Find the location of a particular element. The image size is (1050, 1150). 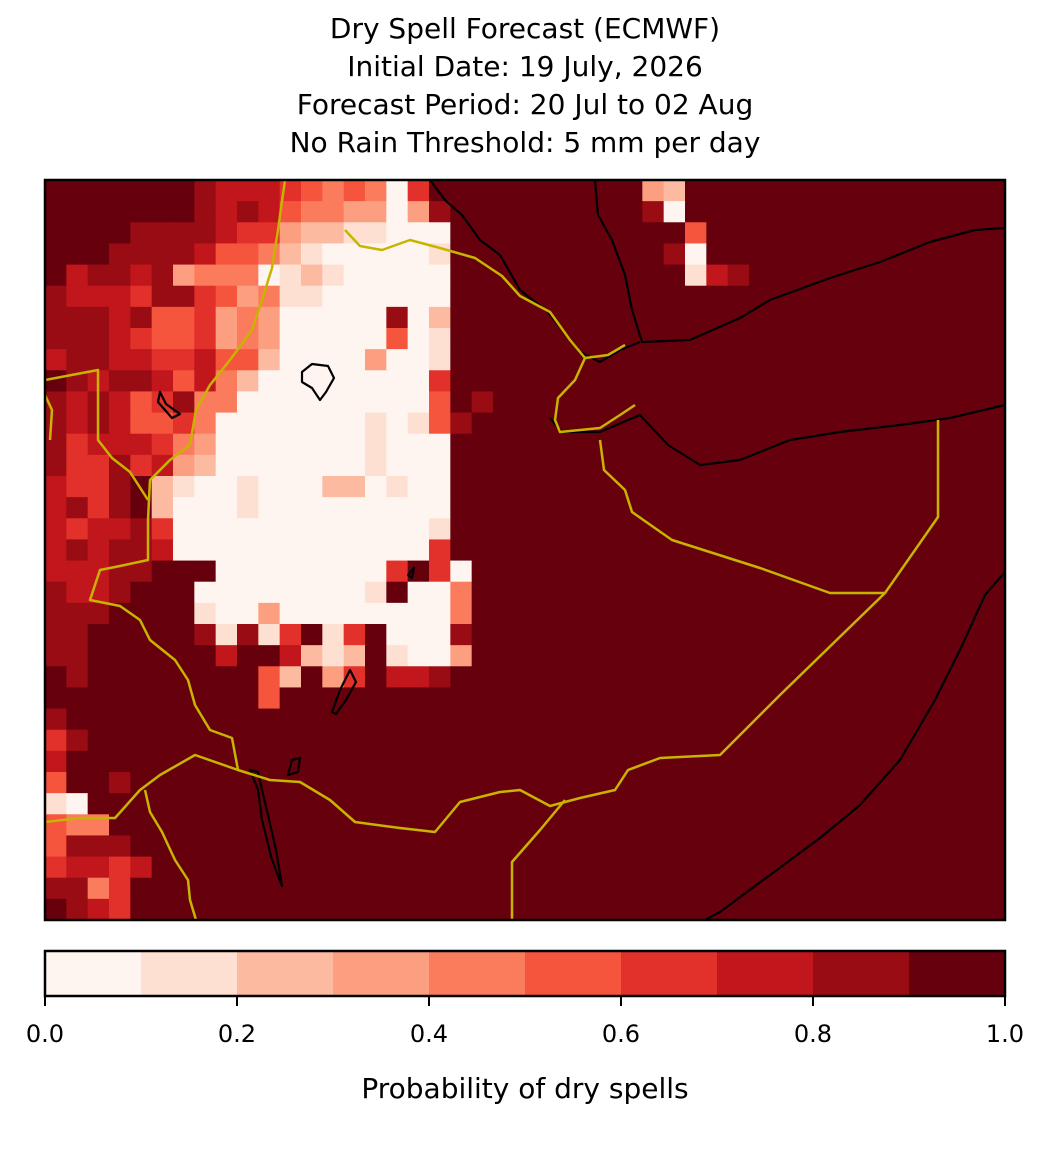

title-line: Forecast Period: 20 Jul to 02 Aug is located at coordinates (525, 104).